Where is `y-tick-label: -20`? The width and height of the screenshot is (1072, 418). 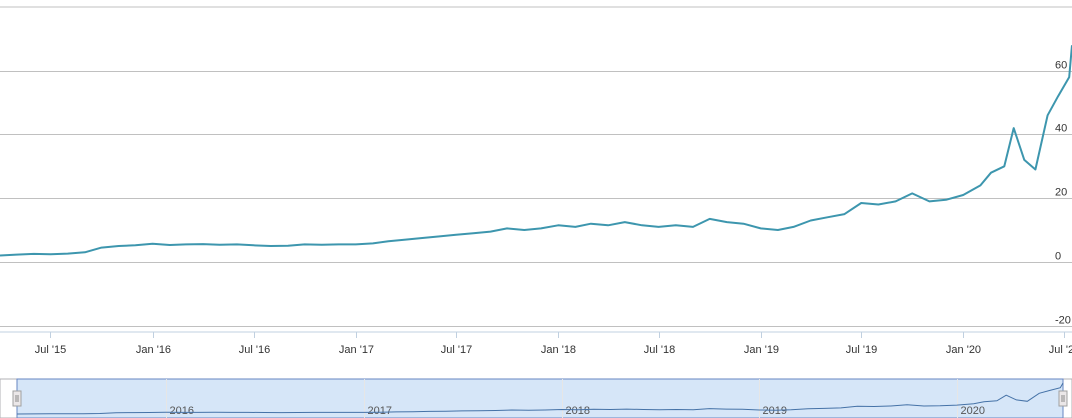
y-tick-label: -20 is located at coordinates (1063, 321).